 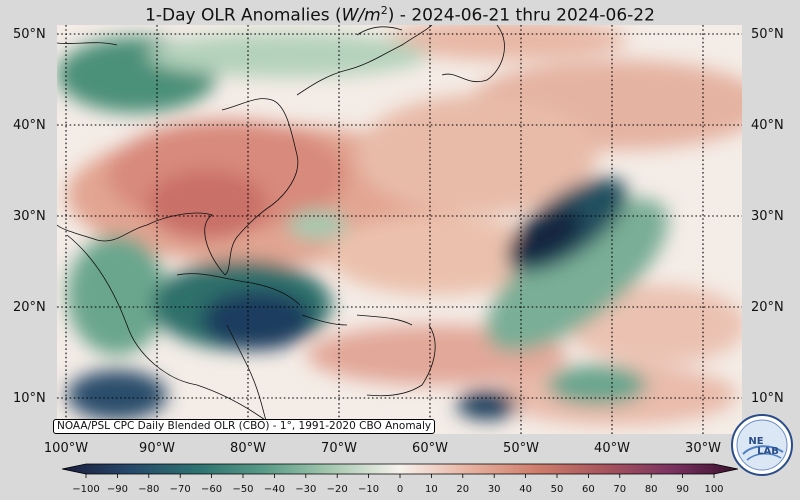 I want to click on lat-label-20n-left: 20°N, so click(x=29, y=307).